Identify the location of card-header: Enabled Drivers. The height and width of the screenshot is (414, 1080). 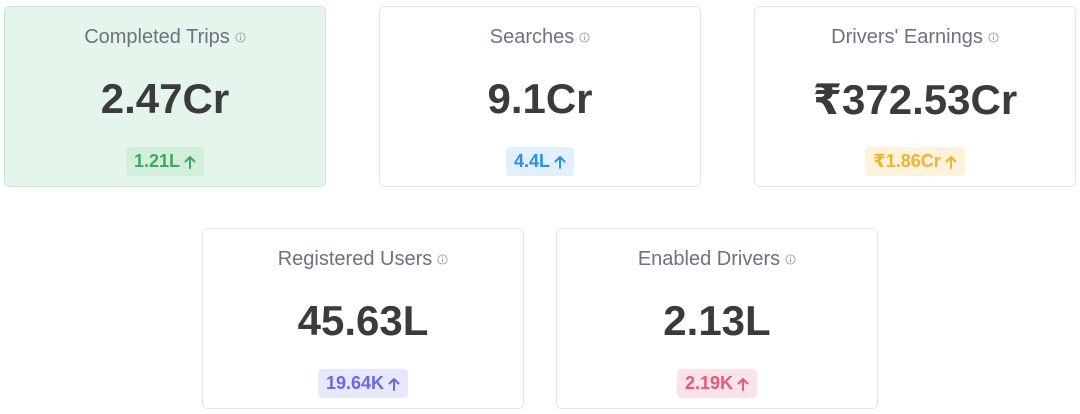
(717, 259).